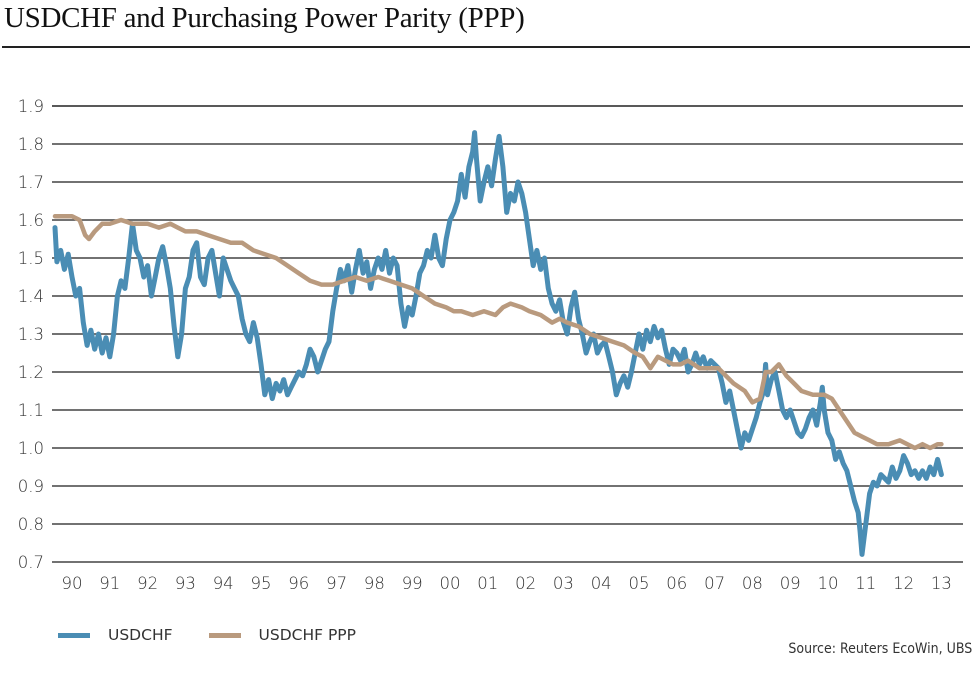 This screenshot has height=673, width=980. I want to click on legend-label-usdchf: USDCHF, so click(140, 635).